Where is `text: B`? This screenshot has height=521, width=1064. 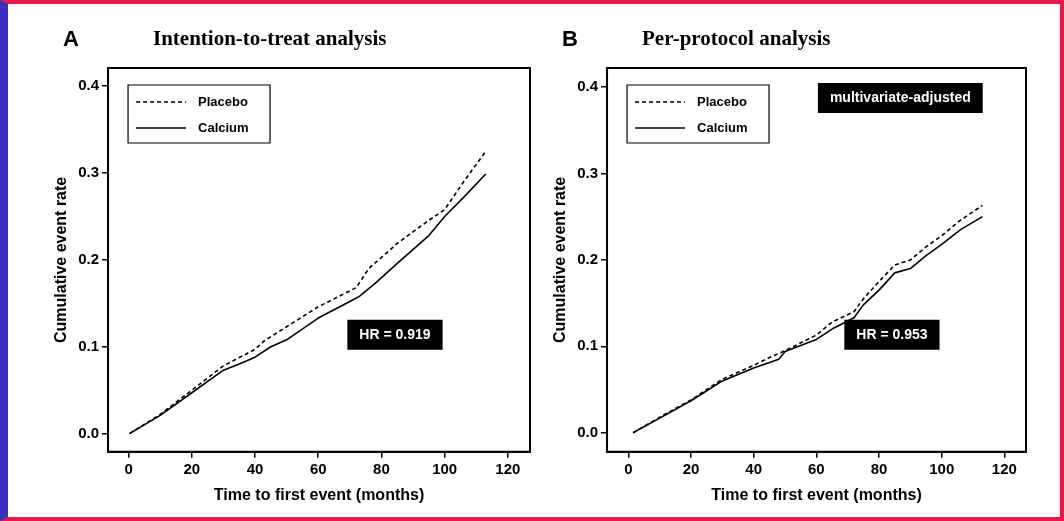 text: B is located at coordinates (570, 39).